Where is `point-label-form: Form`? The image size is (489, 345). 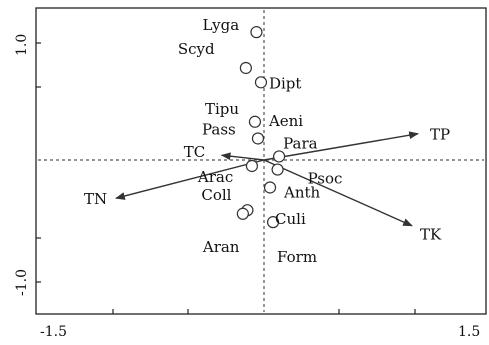
point-label-form: Form is located at coordinates (297, 257).